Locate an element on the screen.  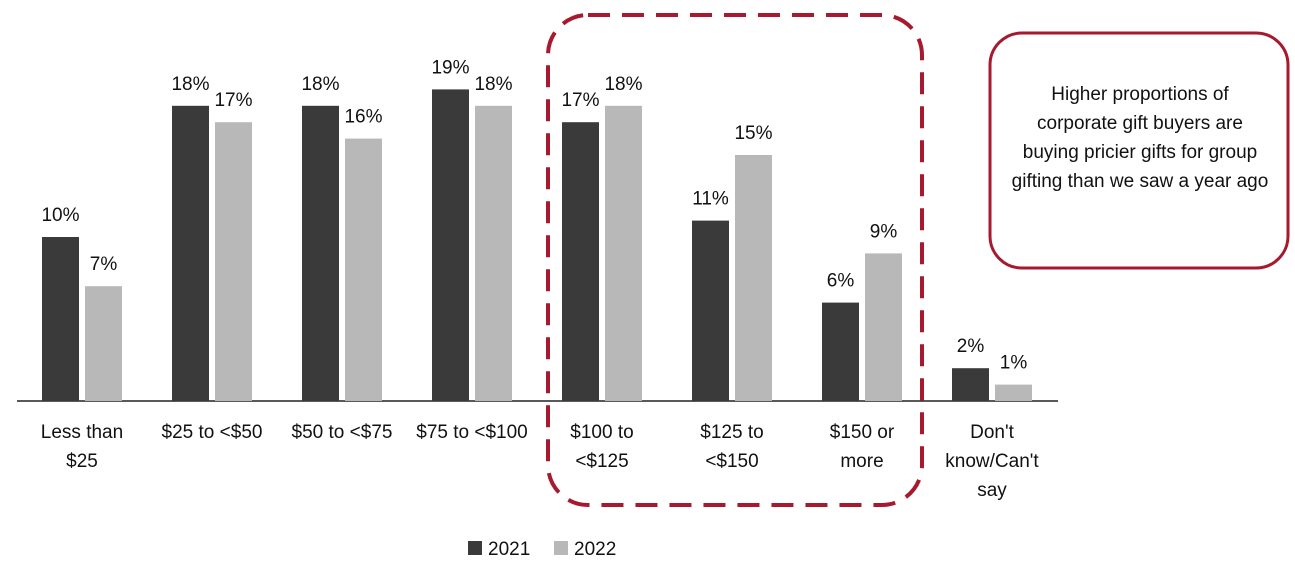
value-label: 6% is located at coordinates (841, 281).